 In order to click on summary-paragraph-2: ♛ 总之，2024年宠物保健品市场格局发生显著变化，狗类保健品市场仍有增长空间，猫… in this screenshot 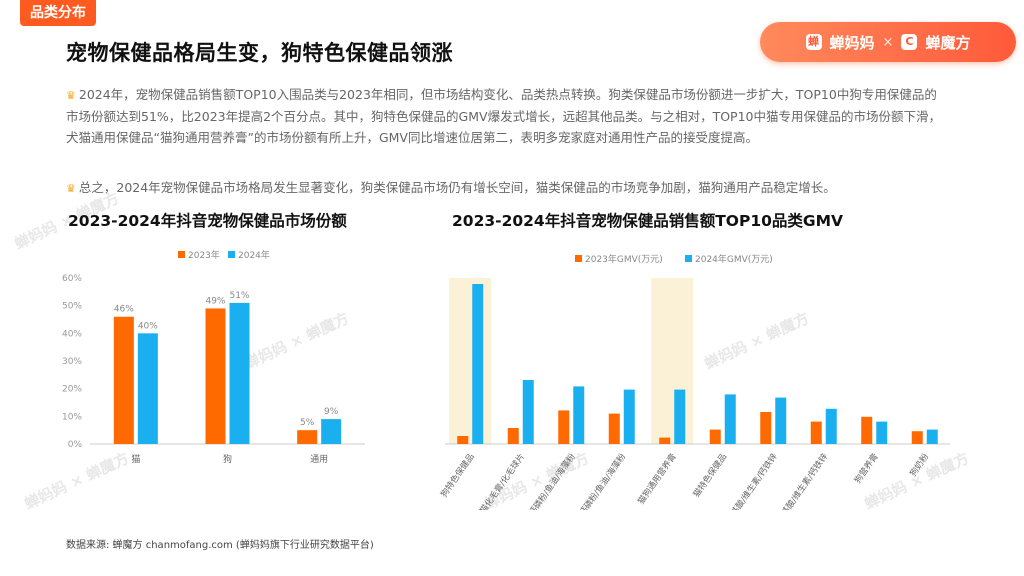, I will do `click(506, 188)`.